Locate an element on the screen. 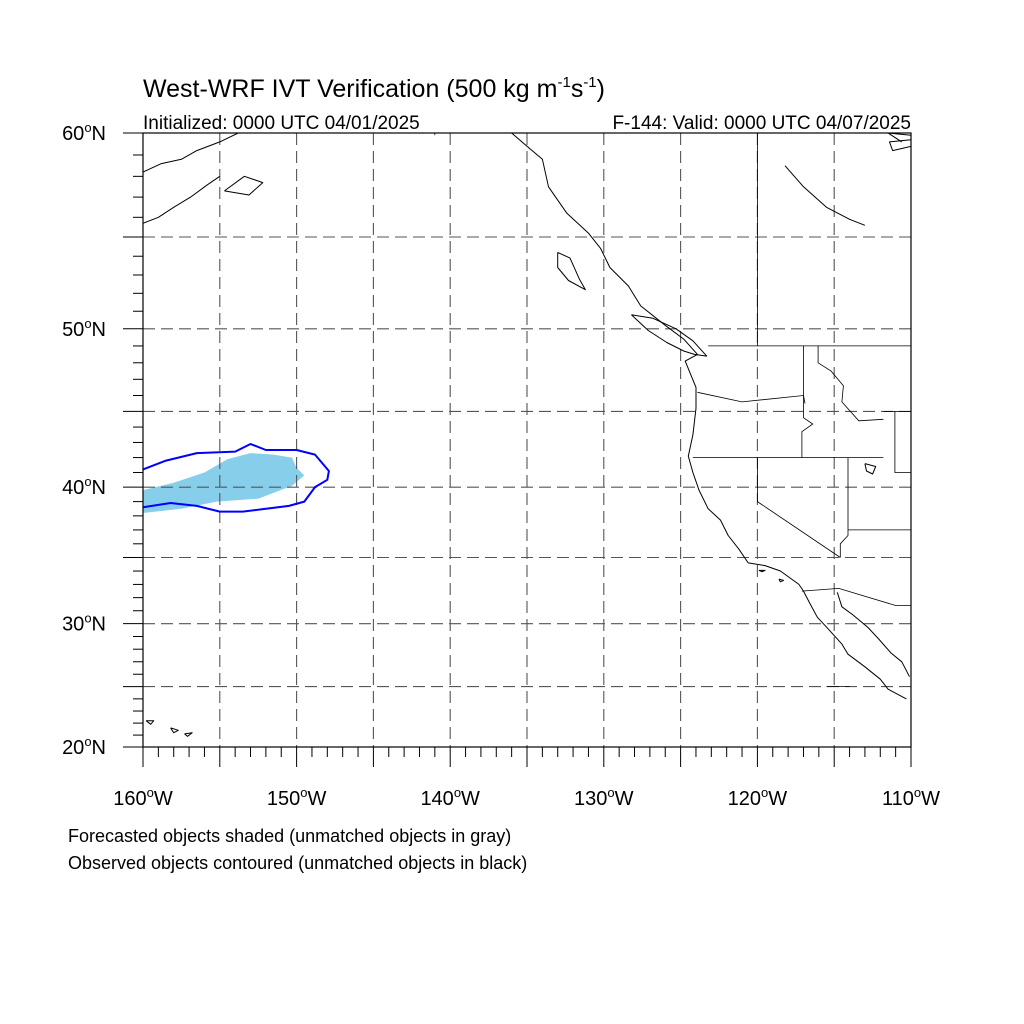 The image size is (1024, 1024). lat-tick-label: 50oN is located at coordinates (84, 328).